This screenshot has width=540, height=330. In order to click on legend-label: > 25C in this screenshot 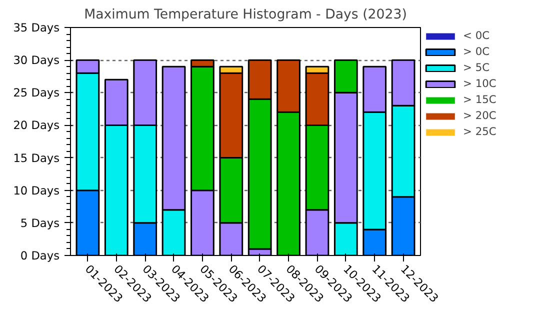, I will do `click(479, 131)`.